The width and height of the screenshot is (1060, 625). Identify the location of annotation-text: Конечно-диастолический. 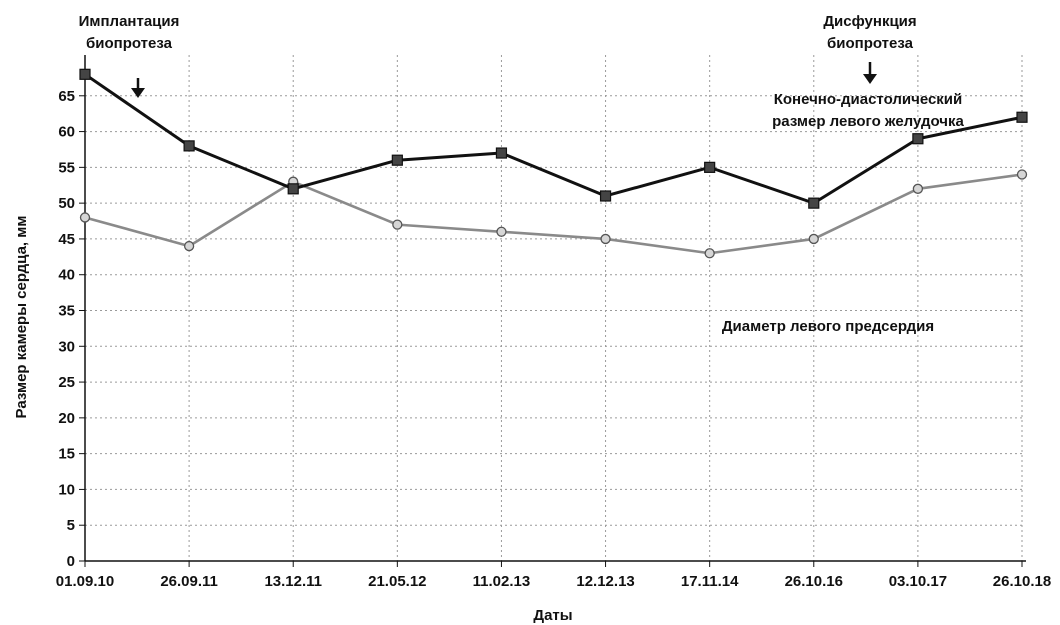
(868, 99).